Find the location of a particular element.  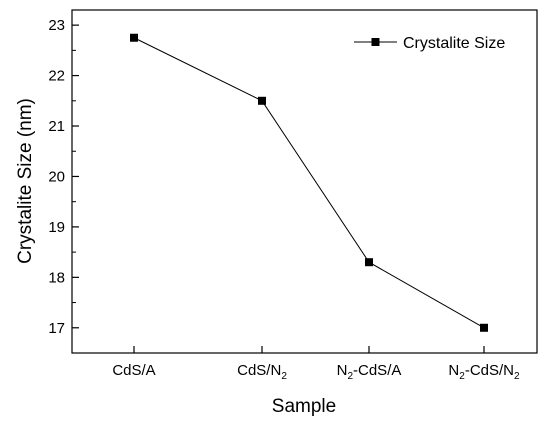

y-tick-label: 18 is located at coordinates (56, 277).